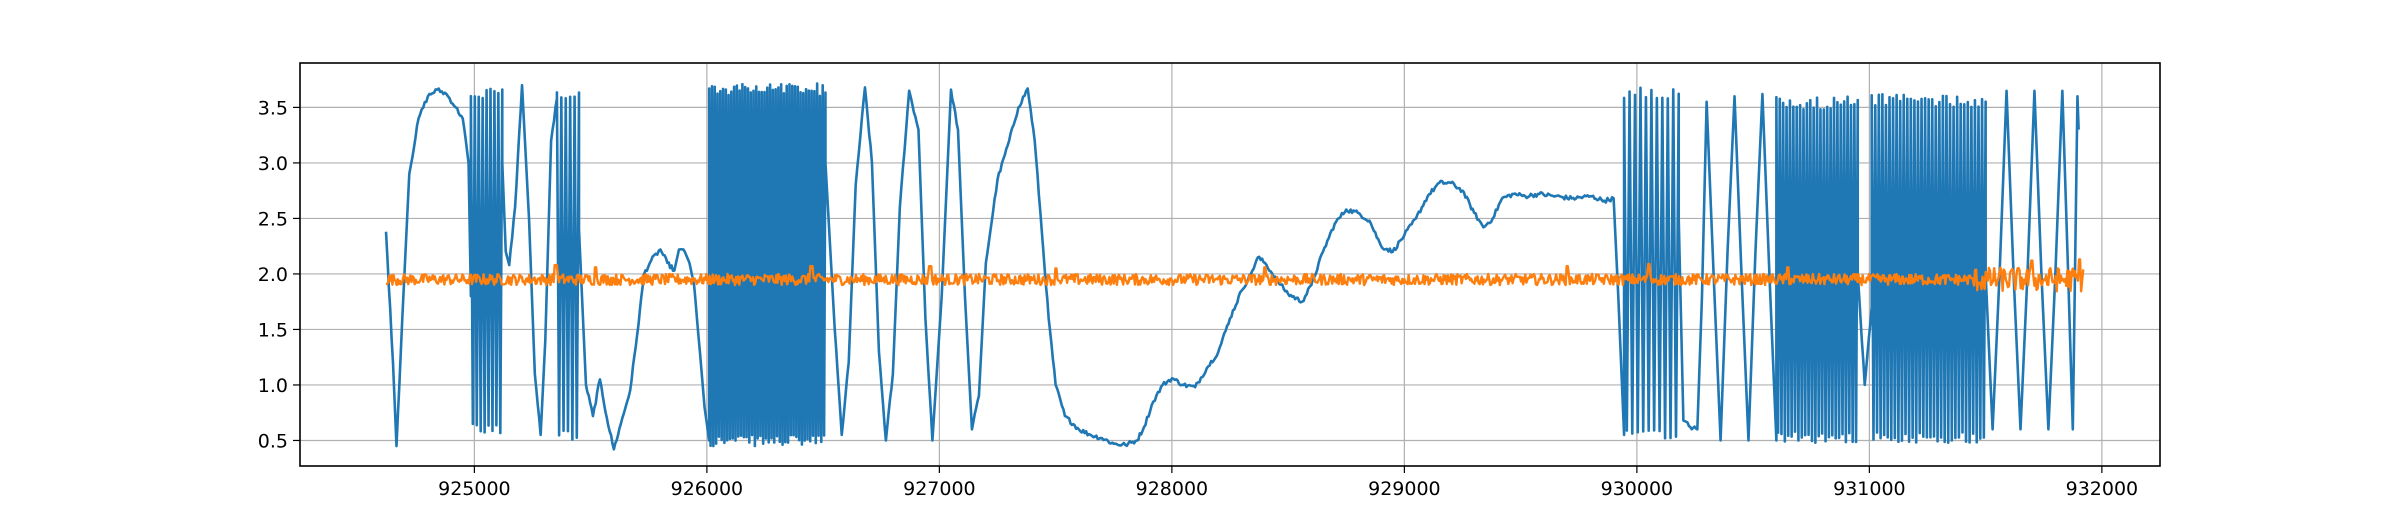 This screenshot has width=2400, height=525. Describe the element at coordinates (474, 489) in the screenshot. I see `x-tick-label: 925000` at that location.